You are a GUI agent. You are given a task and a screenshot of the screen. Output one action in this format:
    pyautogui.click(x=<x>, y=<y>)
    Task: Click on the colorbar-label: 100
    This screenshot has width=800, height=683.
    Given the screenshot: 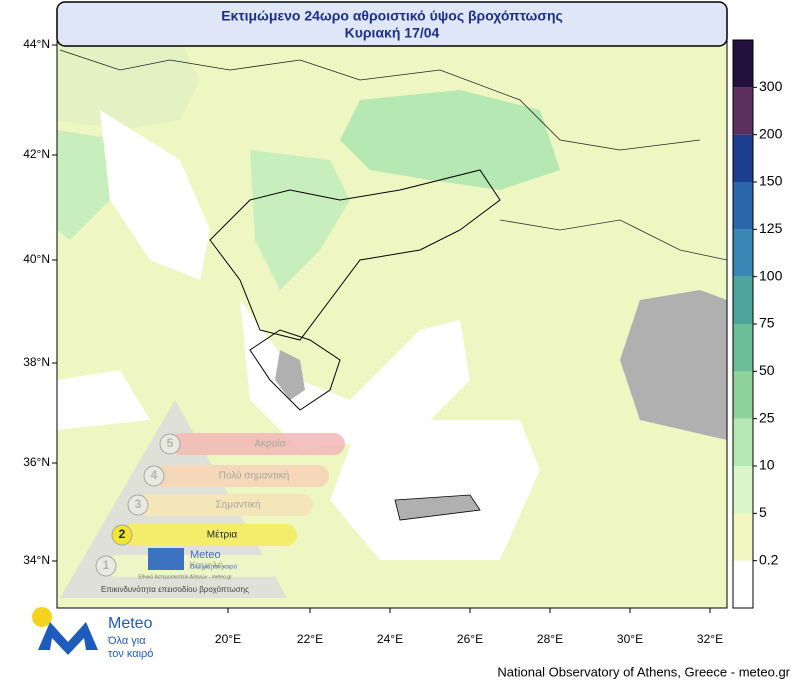 What is the action you would take?
    pyautogui.click(x=771, y=275)
    